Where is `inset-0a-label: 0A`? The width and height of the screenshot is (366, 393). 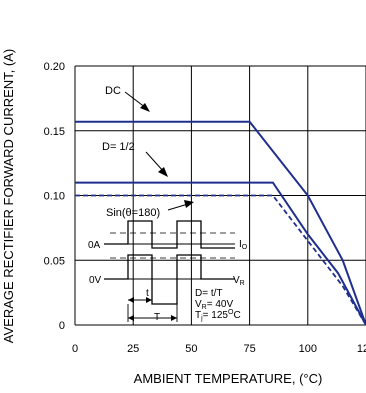 inset-0a-label: 0A is located at coordinates (94, 245).